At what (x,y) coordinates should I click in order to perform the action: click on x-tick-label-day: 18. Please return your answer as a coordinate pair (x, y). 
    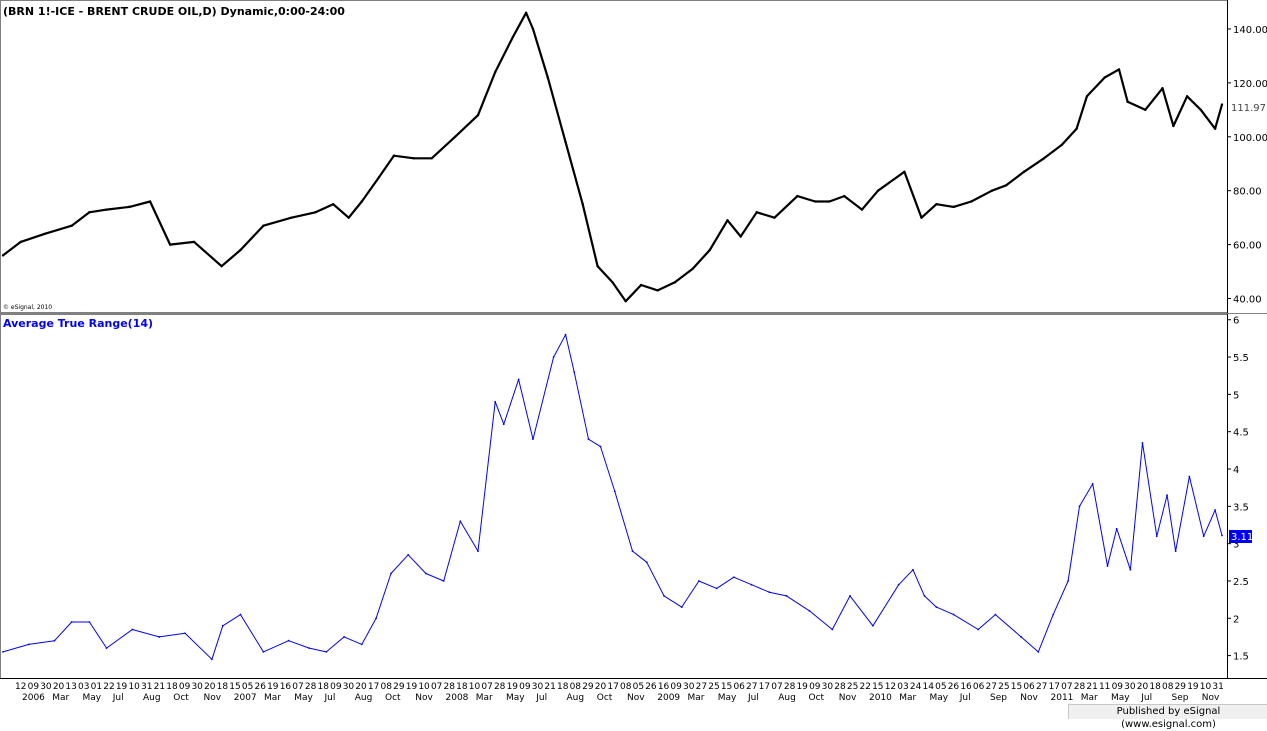
    Looking at the image, I should click on (324, 687).